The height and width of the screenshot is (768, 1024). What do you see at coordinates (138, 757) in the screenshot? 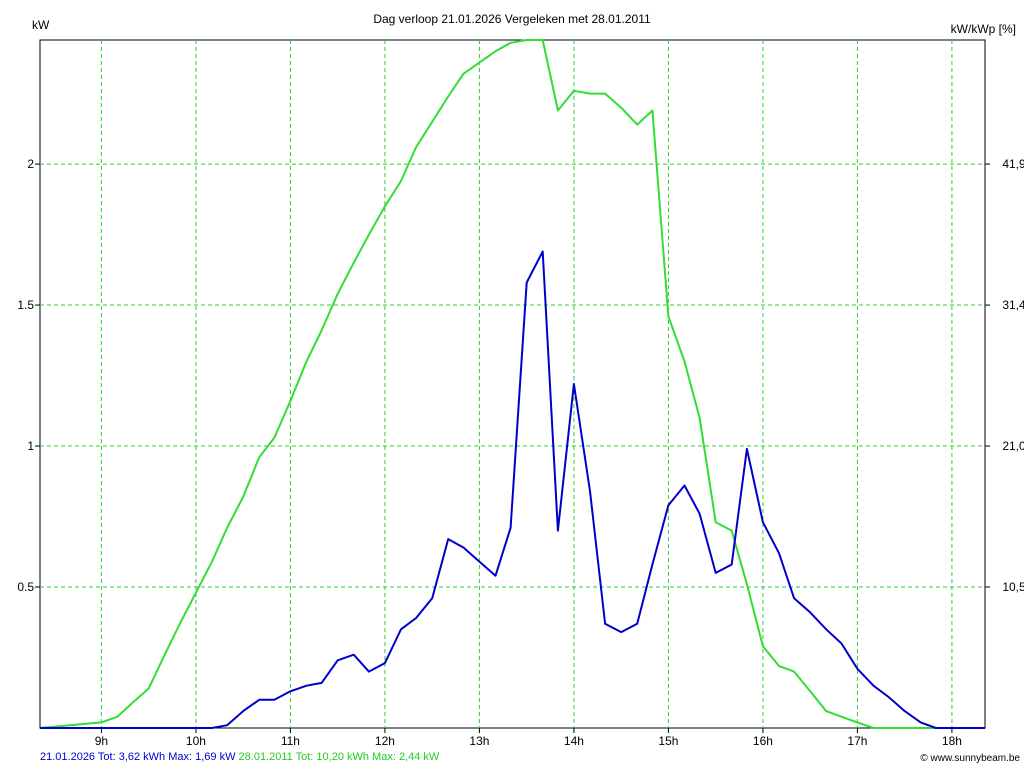
I see `blue-series-summary: 21.01.2026 Tot: 3,62 kWh Max: 1,69 kW` at bounding box center [138, 757].